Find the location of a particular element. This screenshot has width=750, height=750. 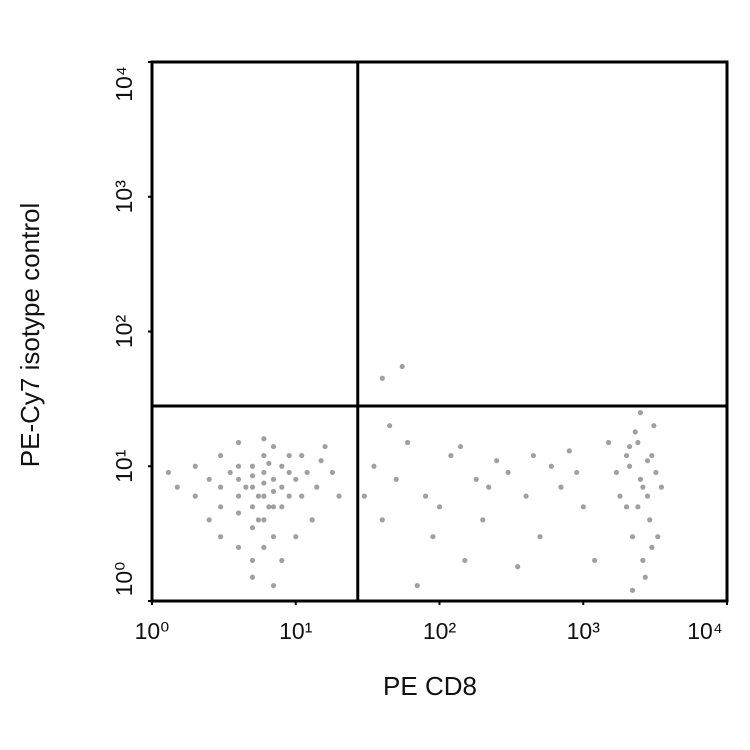

y-tick-label: 10¹ is located at coordinates (124, 466).